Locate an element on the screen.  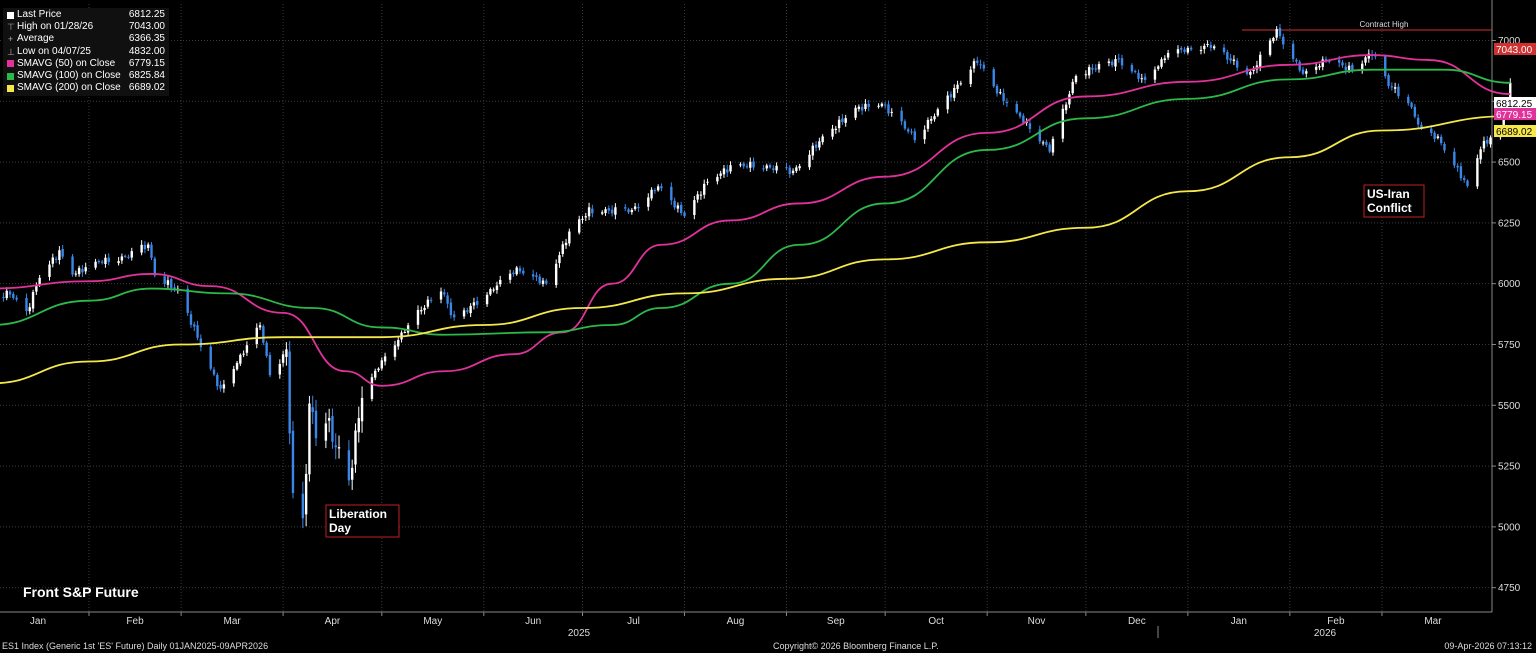
legend-label: Last Price is located at coordinates (39, 14).